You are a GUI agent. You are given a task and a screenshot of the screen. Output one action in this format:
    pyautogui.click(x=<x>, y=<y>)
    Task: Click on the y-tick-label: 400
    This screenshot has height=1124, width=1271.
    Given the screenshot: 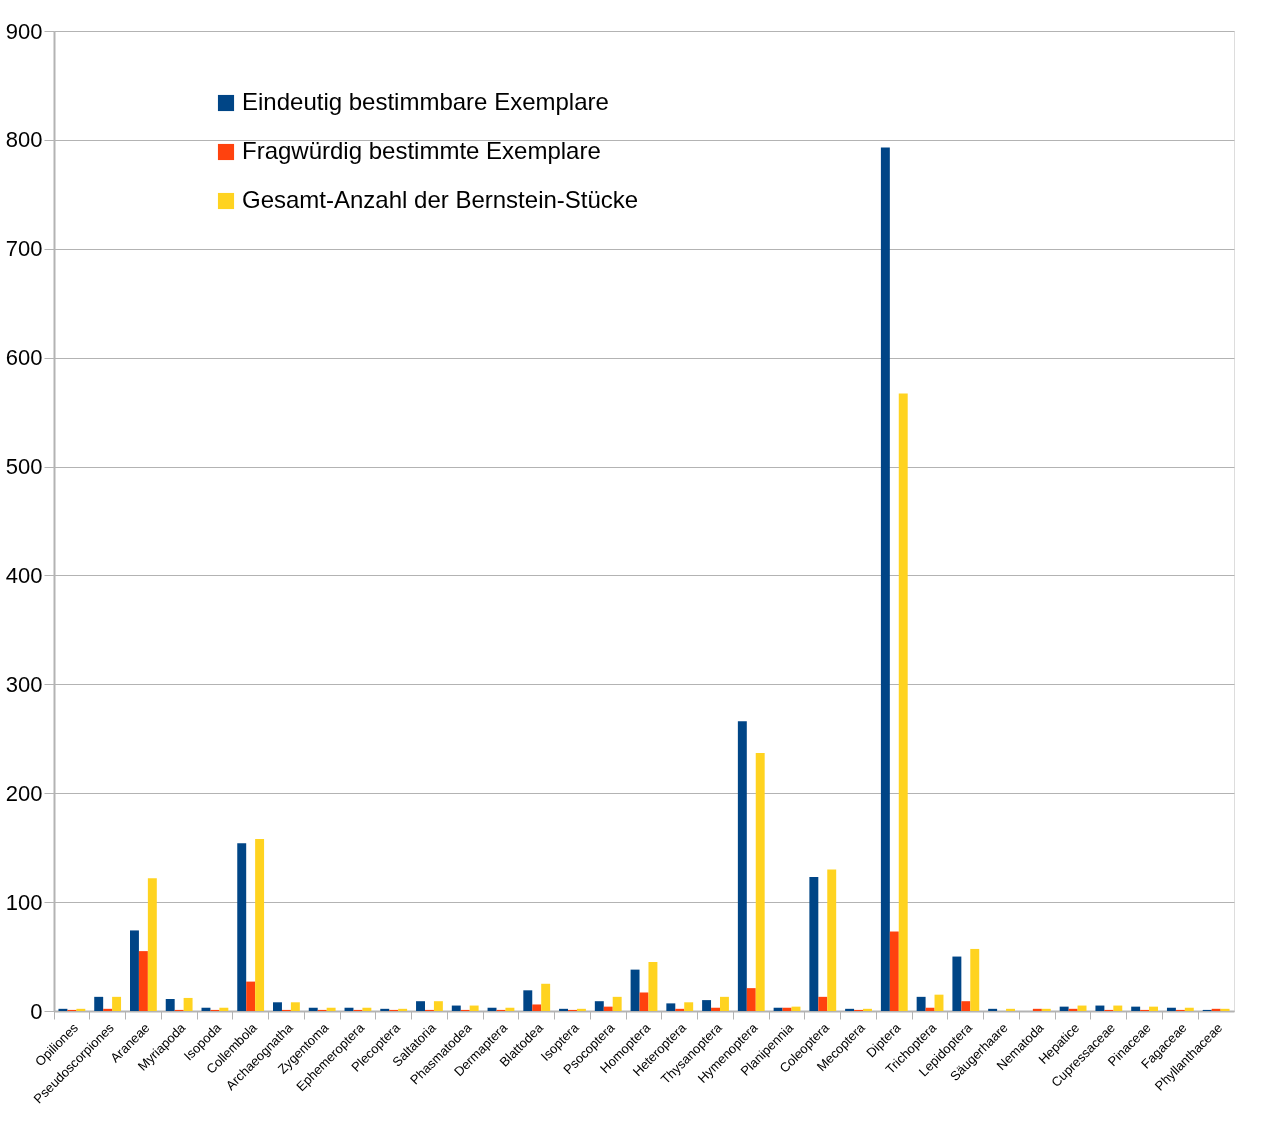 What is the action you would take?
    pyautogui.click(x=24, y=575)
    